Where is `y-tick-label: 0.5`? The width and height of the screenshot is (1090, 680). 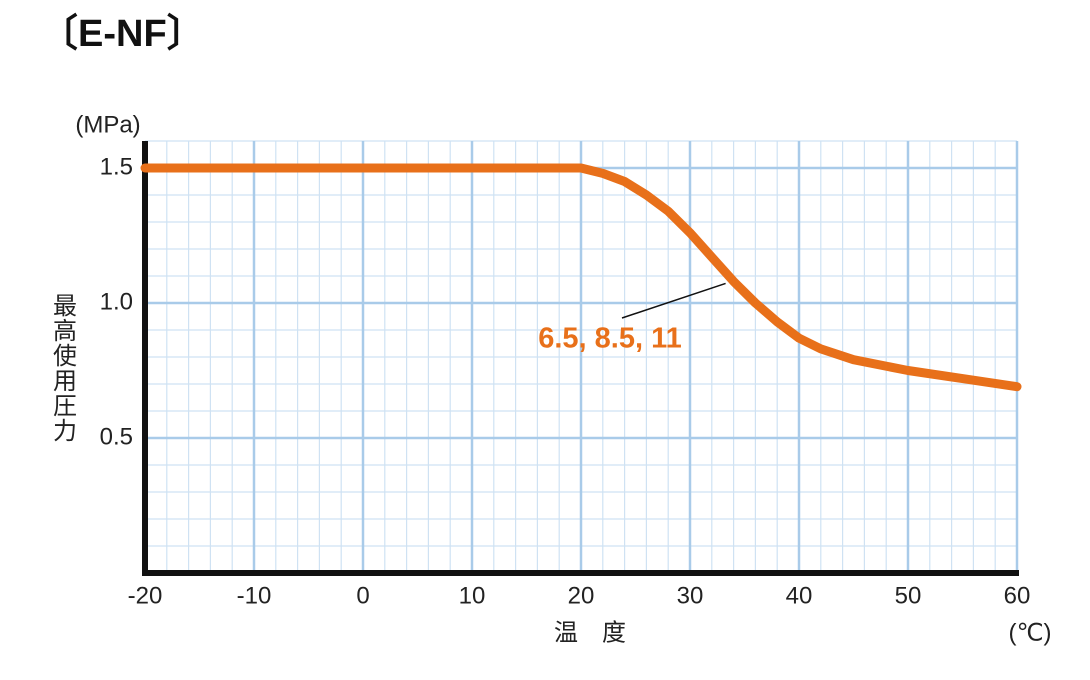
y-tick-label: 0.5 is located at coordinates (116, 436).